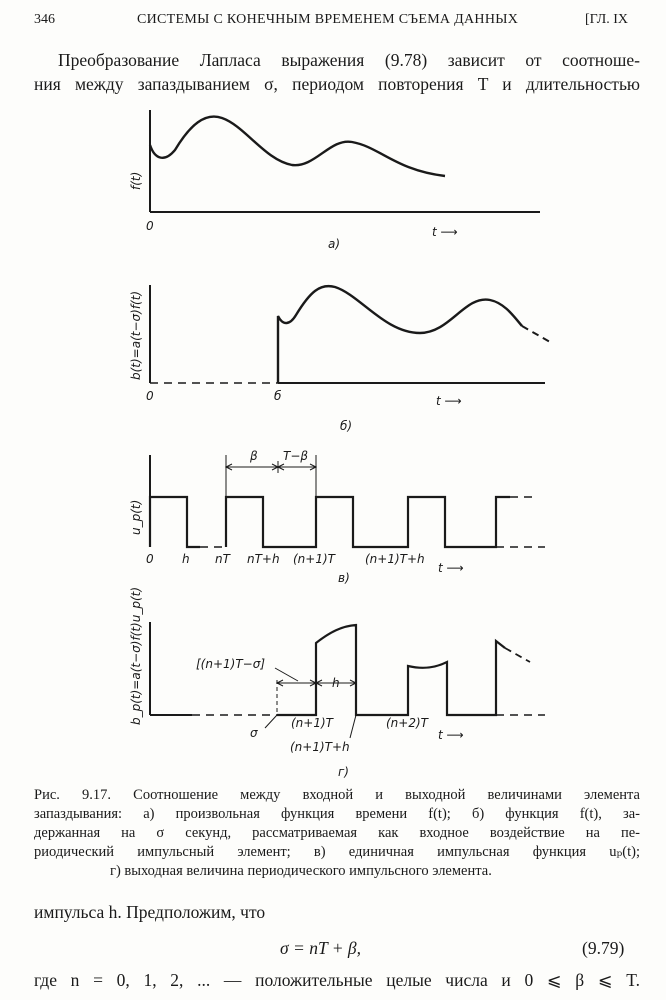  Describe the element at coordinates (230, 664) in the screenshot. I see `bracket-label: [(n+1)T−σ]` at that location.